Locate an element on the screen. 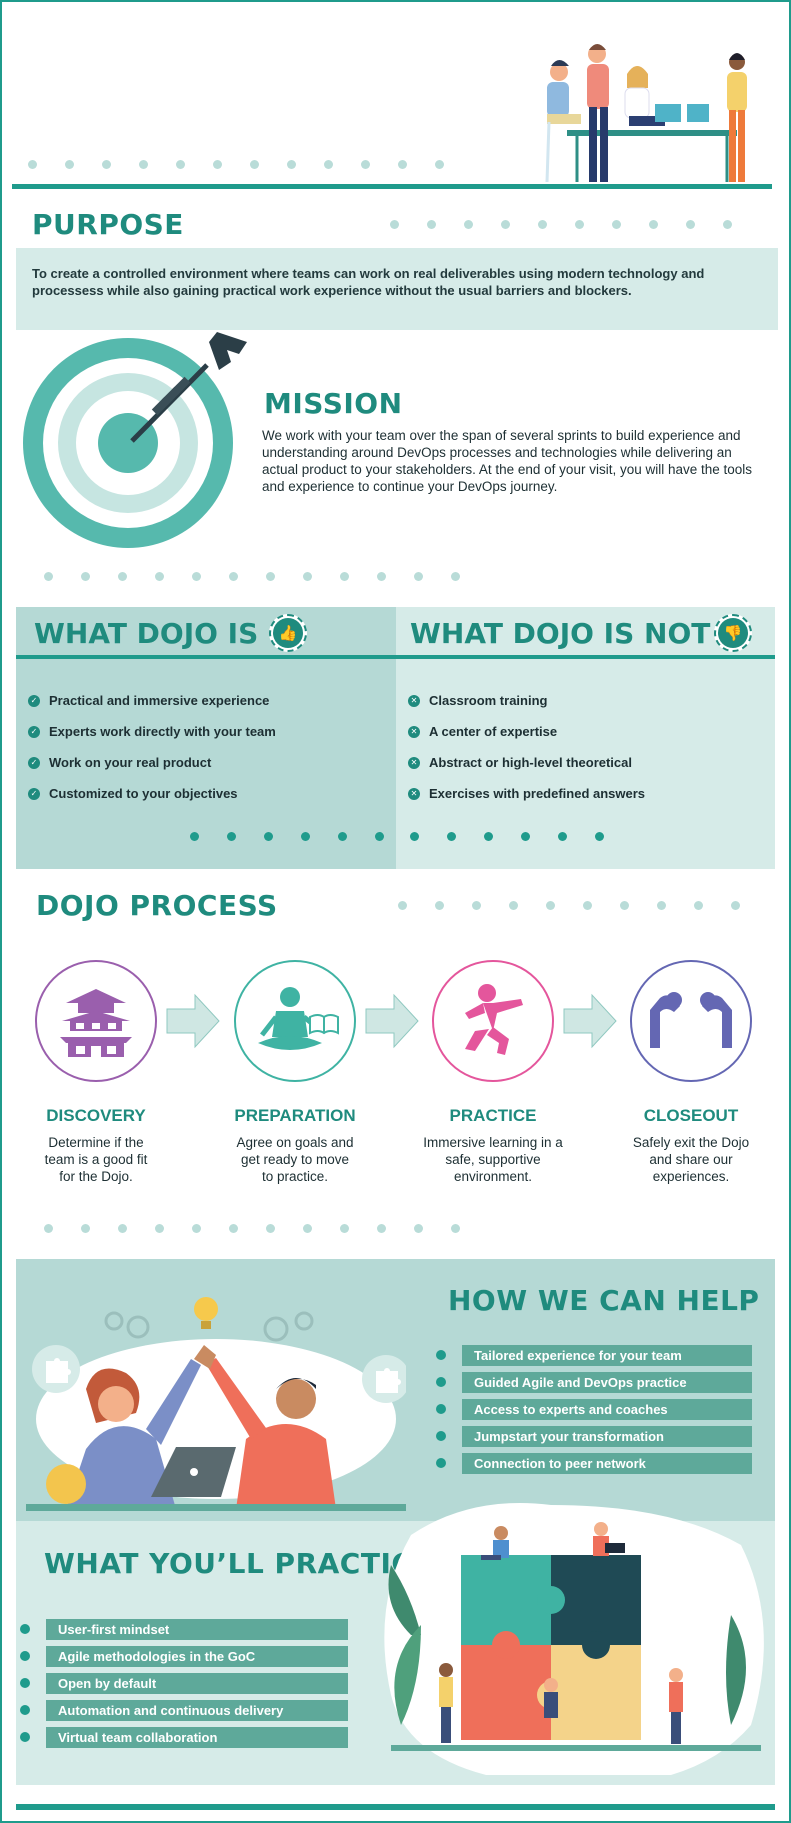 The height and width of the screenshot is (1823, 791). list-item: ✓ Work on your real product is located at coordinates (152, 762).